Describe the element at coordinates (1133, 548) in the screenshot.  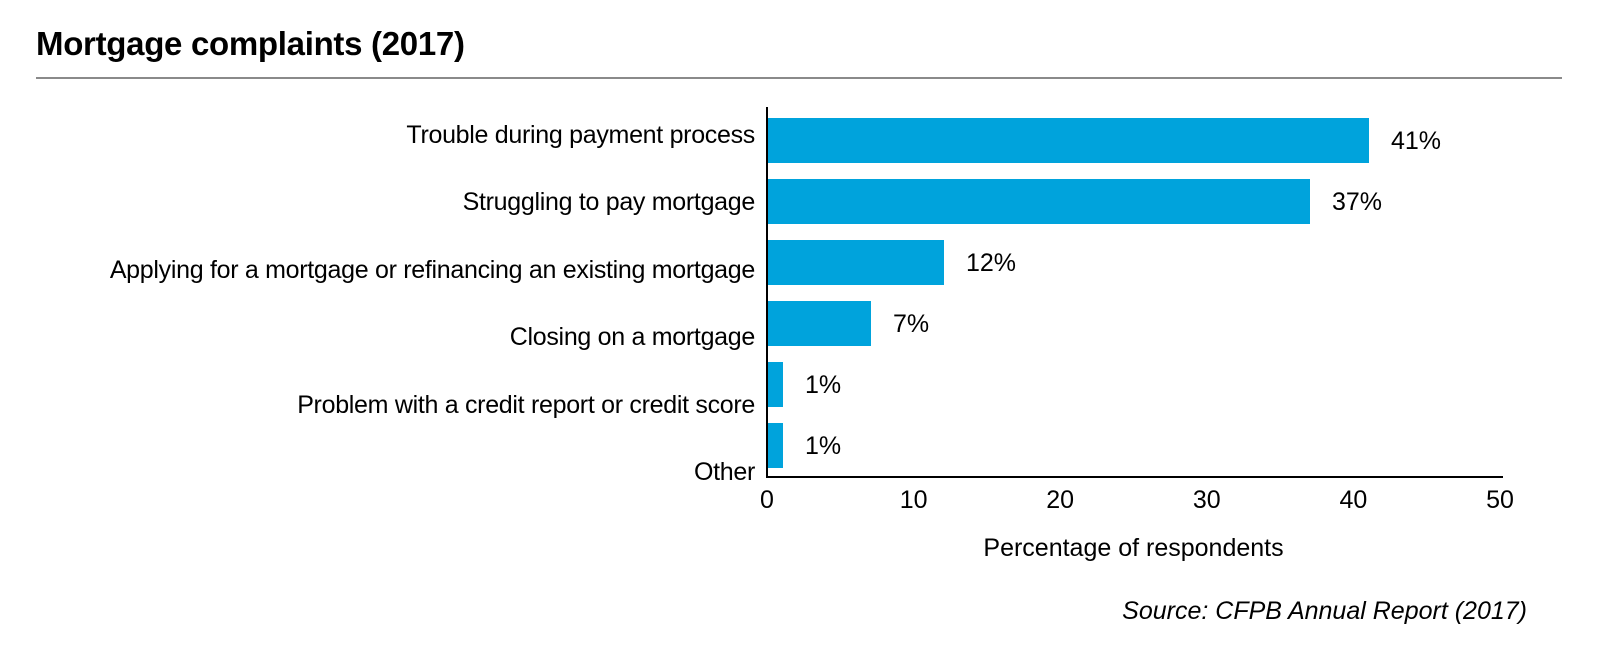
I see `x-axis-title: Percentage of respondents` at that location.